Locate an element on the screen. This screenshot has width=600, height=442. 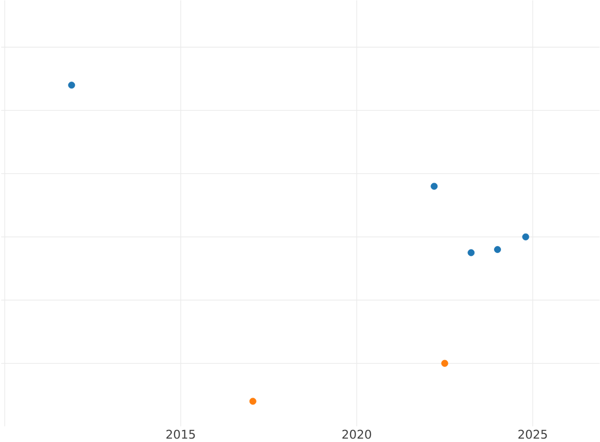
x-tick-label: 2020 is located at coordinates (357, 434).